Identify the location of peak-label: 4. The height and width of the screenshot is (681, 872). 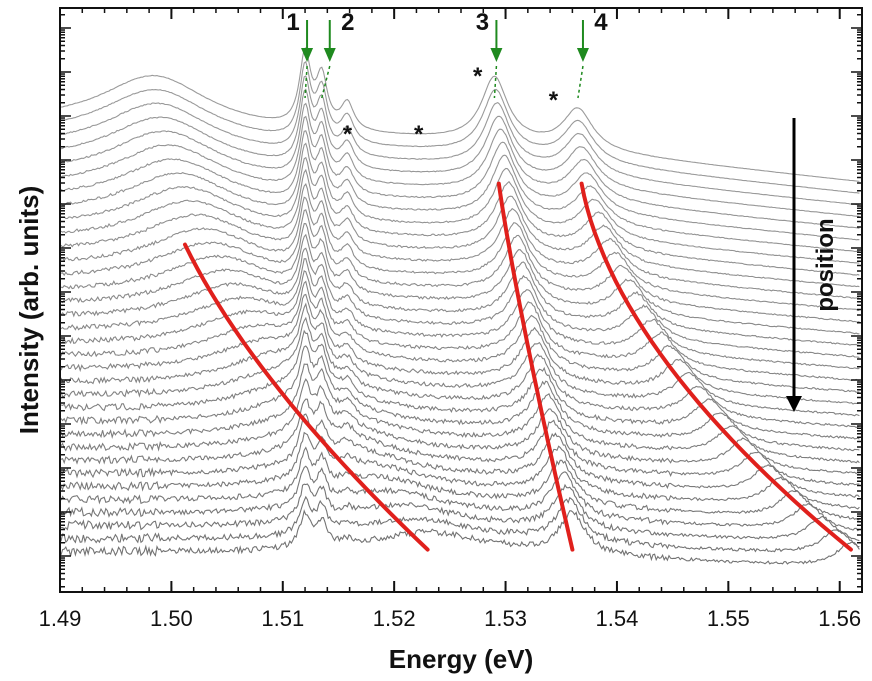
(601, 22).